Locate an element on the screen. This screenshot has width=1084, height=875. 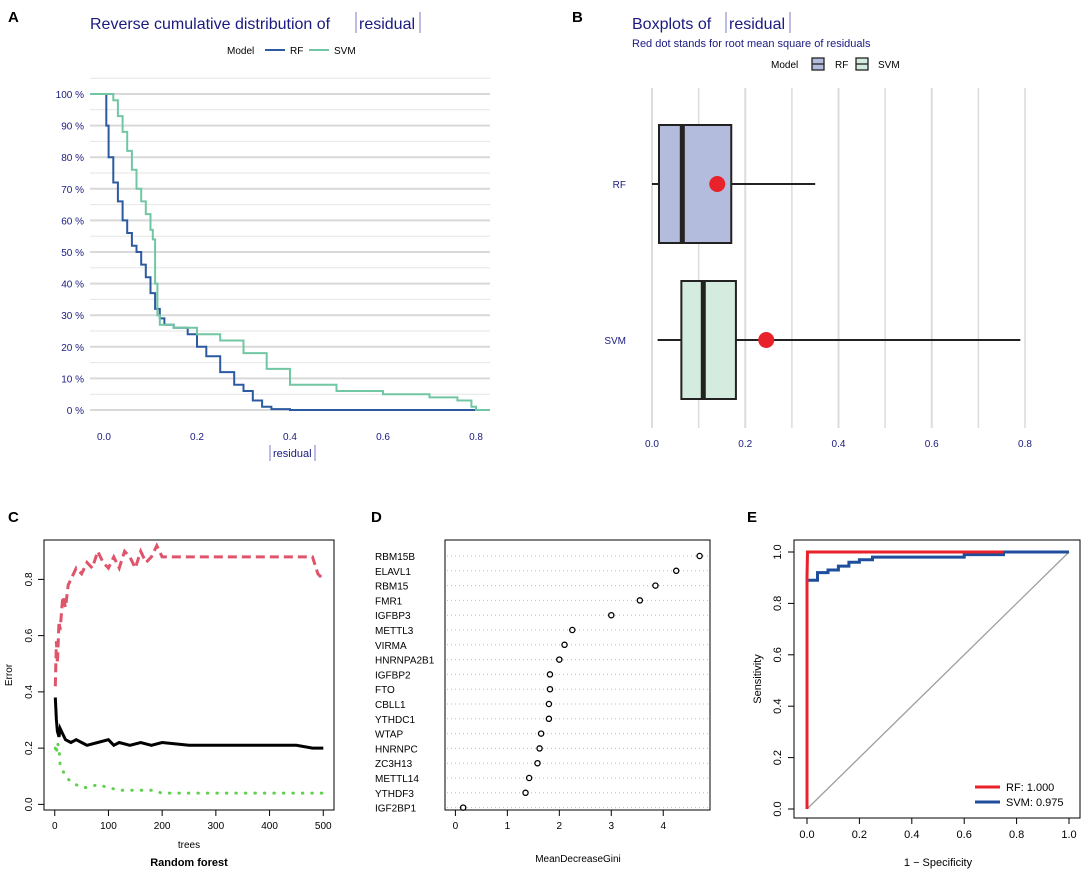
feature-label: FTO is located at coordinates (385, 690).